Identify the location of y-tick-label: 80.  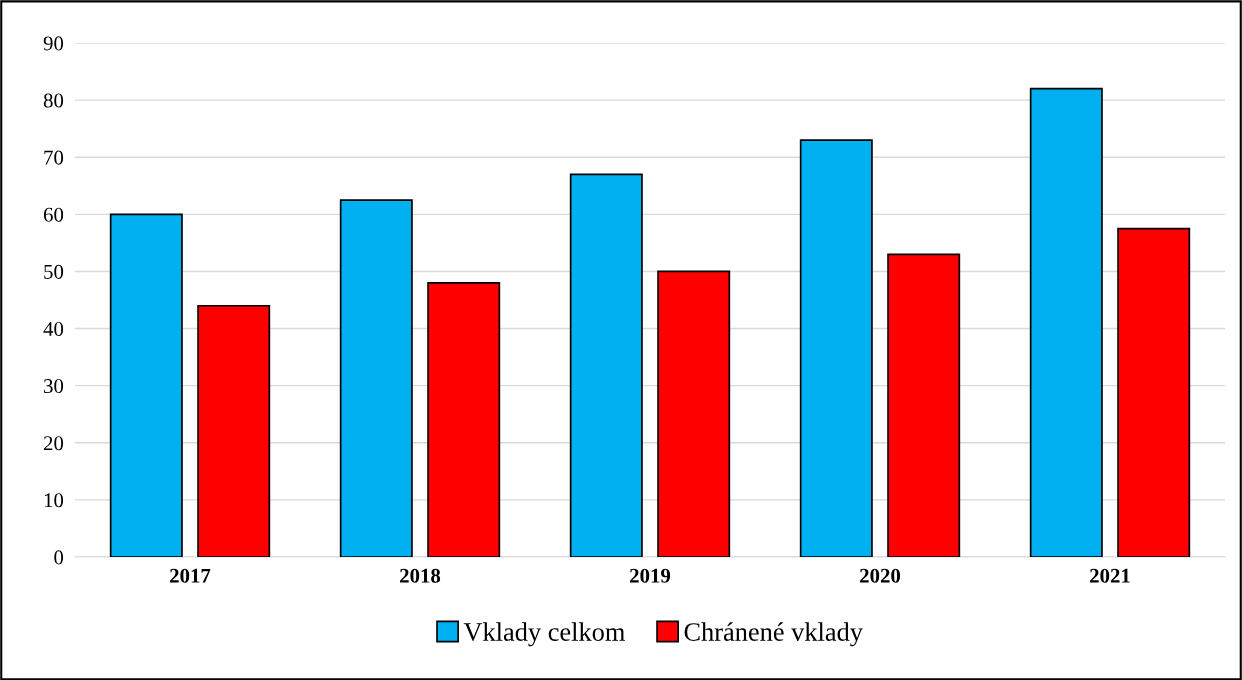
(53, 100).